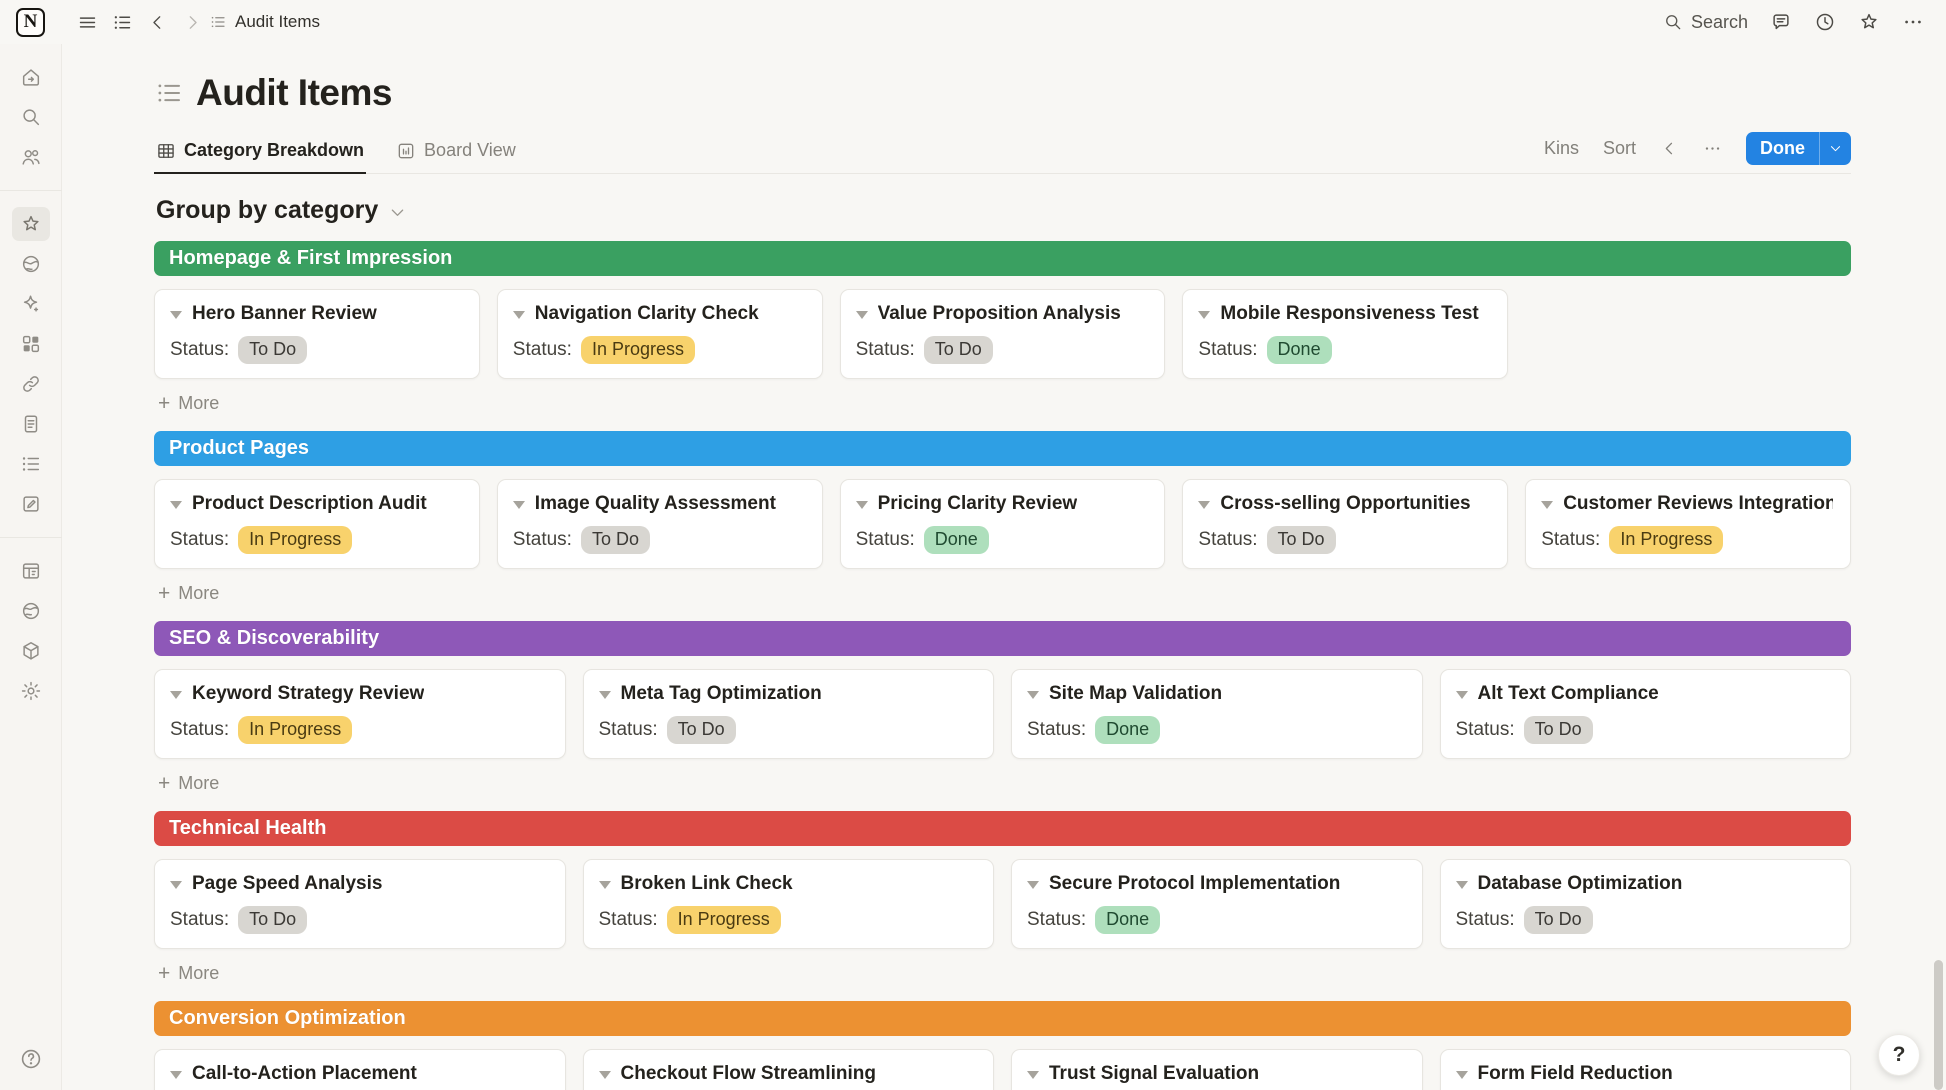 The height and width of the screenshot is (1090, 1946). I want to click on sidebar-item-table, so click(31, 571).